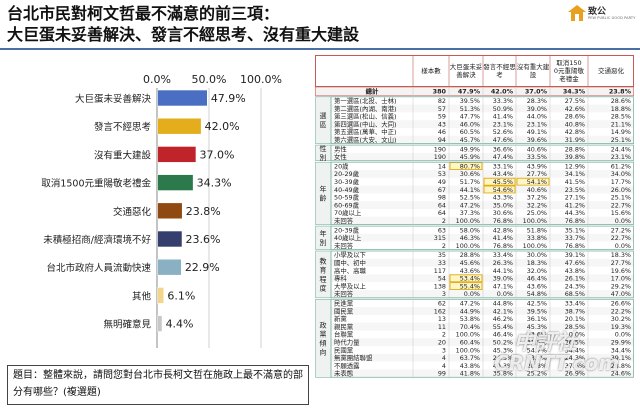  Describe the element at coordinates (537, 255) in the screenshot. I see `cell-value: 30.0%` at that location.